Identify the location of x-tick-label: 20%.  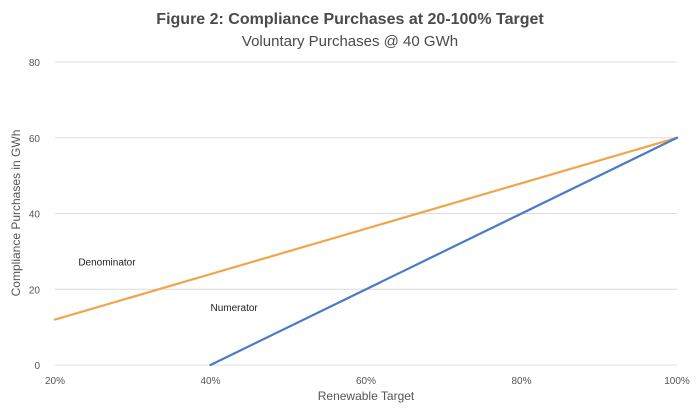
(55, 381).